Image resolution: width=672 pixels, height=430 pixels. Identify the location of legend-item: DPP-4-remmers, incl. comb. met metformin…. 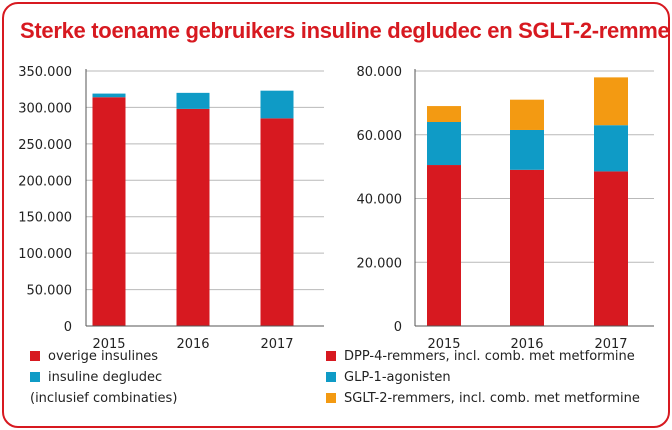
(483, 359).